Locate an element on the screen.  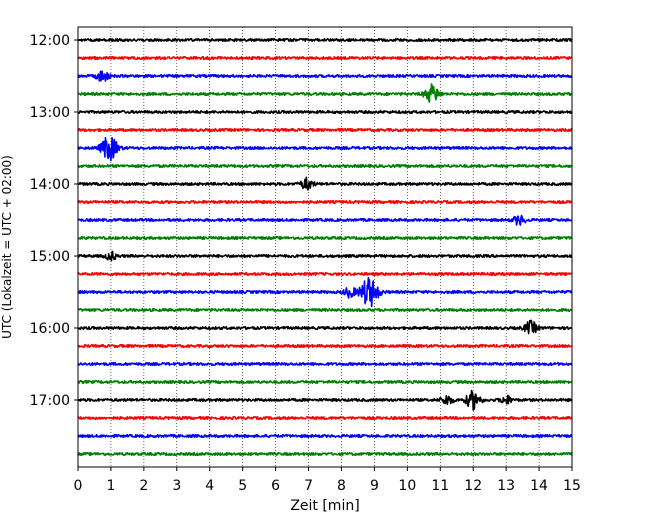
x-tick-label: 1 is located at coordinates (110, 486).